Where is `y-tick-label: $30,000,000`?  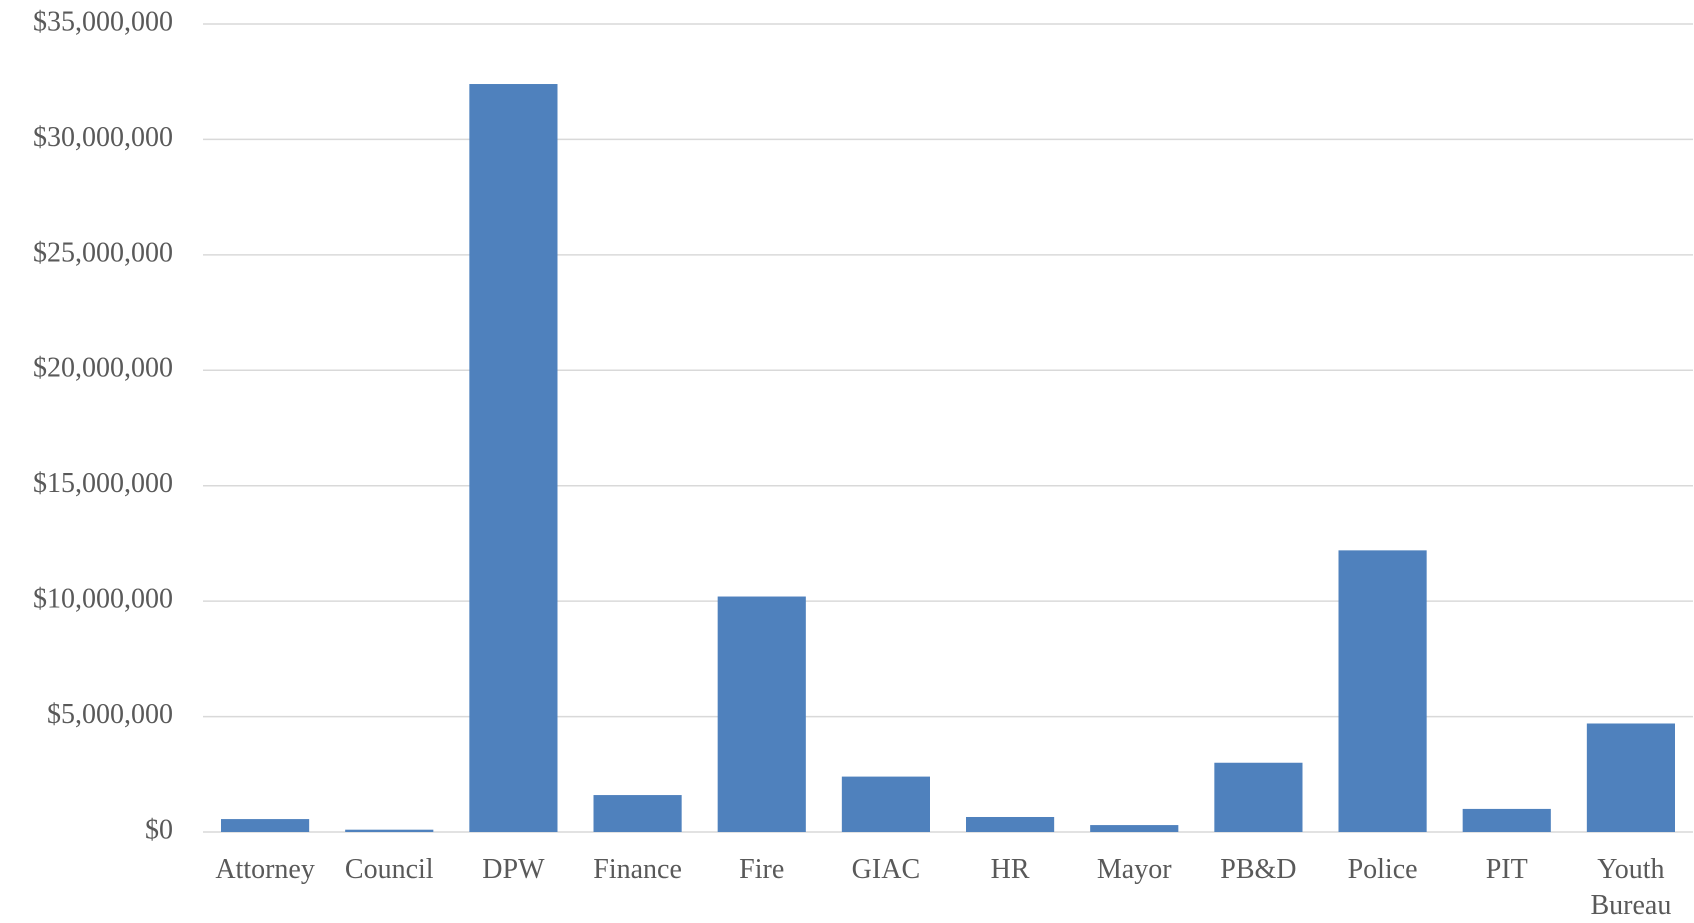
y-tick-label: $30,000,000 is located at coordinates (103, 137).